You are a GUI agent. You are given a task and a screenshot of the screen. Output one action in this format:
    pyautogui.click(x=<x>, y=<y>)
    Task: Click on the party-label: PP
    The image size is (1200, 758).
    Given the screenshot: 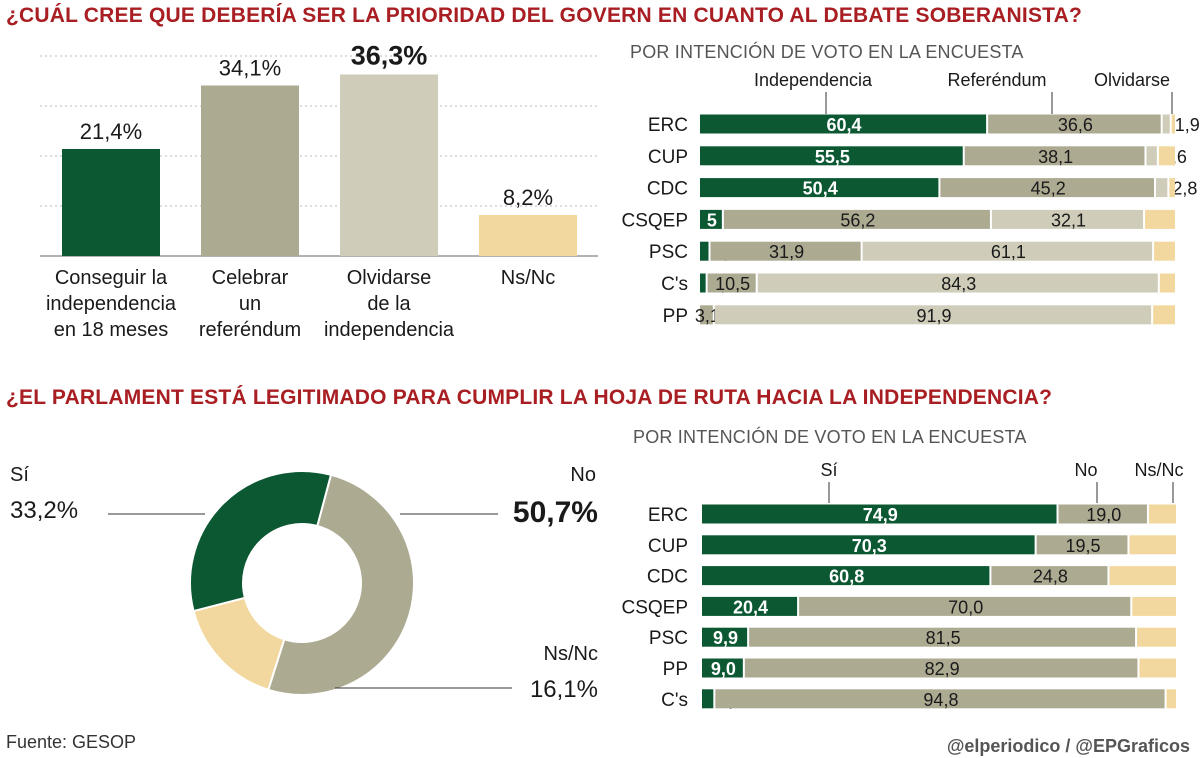 What is the action you would take?
    pyautogui.click(x=675, y=316)
    